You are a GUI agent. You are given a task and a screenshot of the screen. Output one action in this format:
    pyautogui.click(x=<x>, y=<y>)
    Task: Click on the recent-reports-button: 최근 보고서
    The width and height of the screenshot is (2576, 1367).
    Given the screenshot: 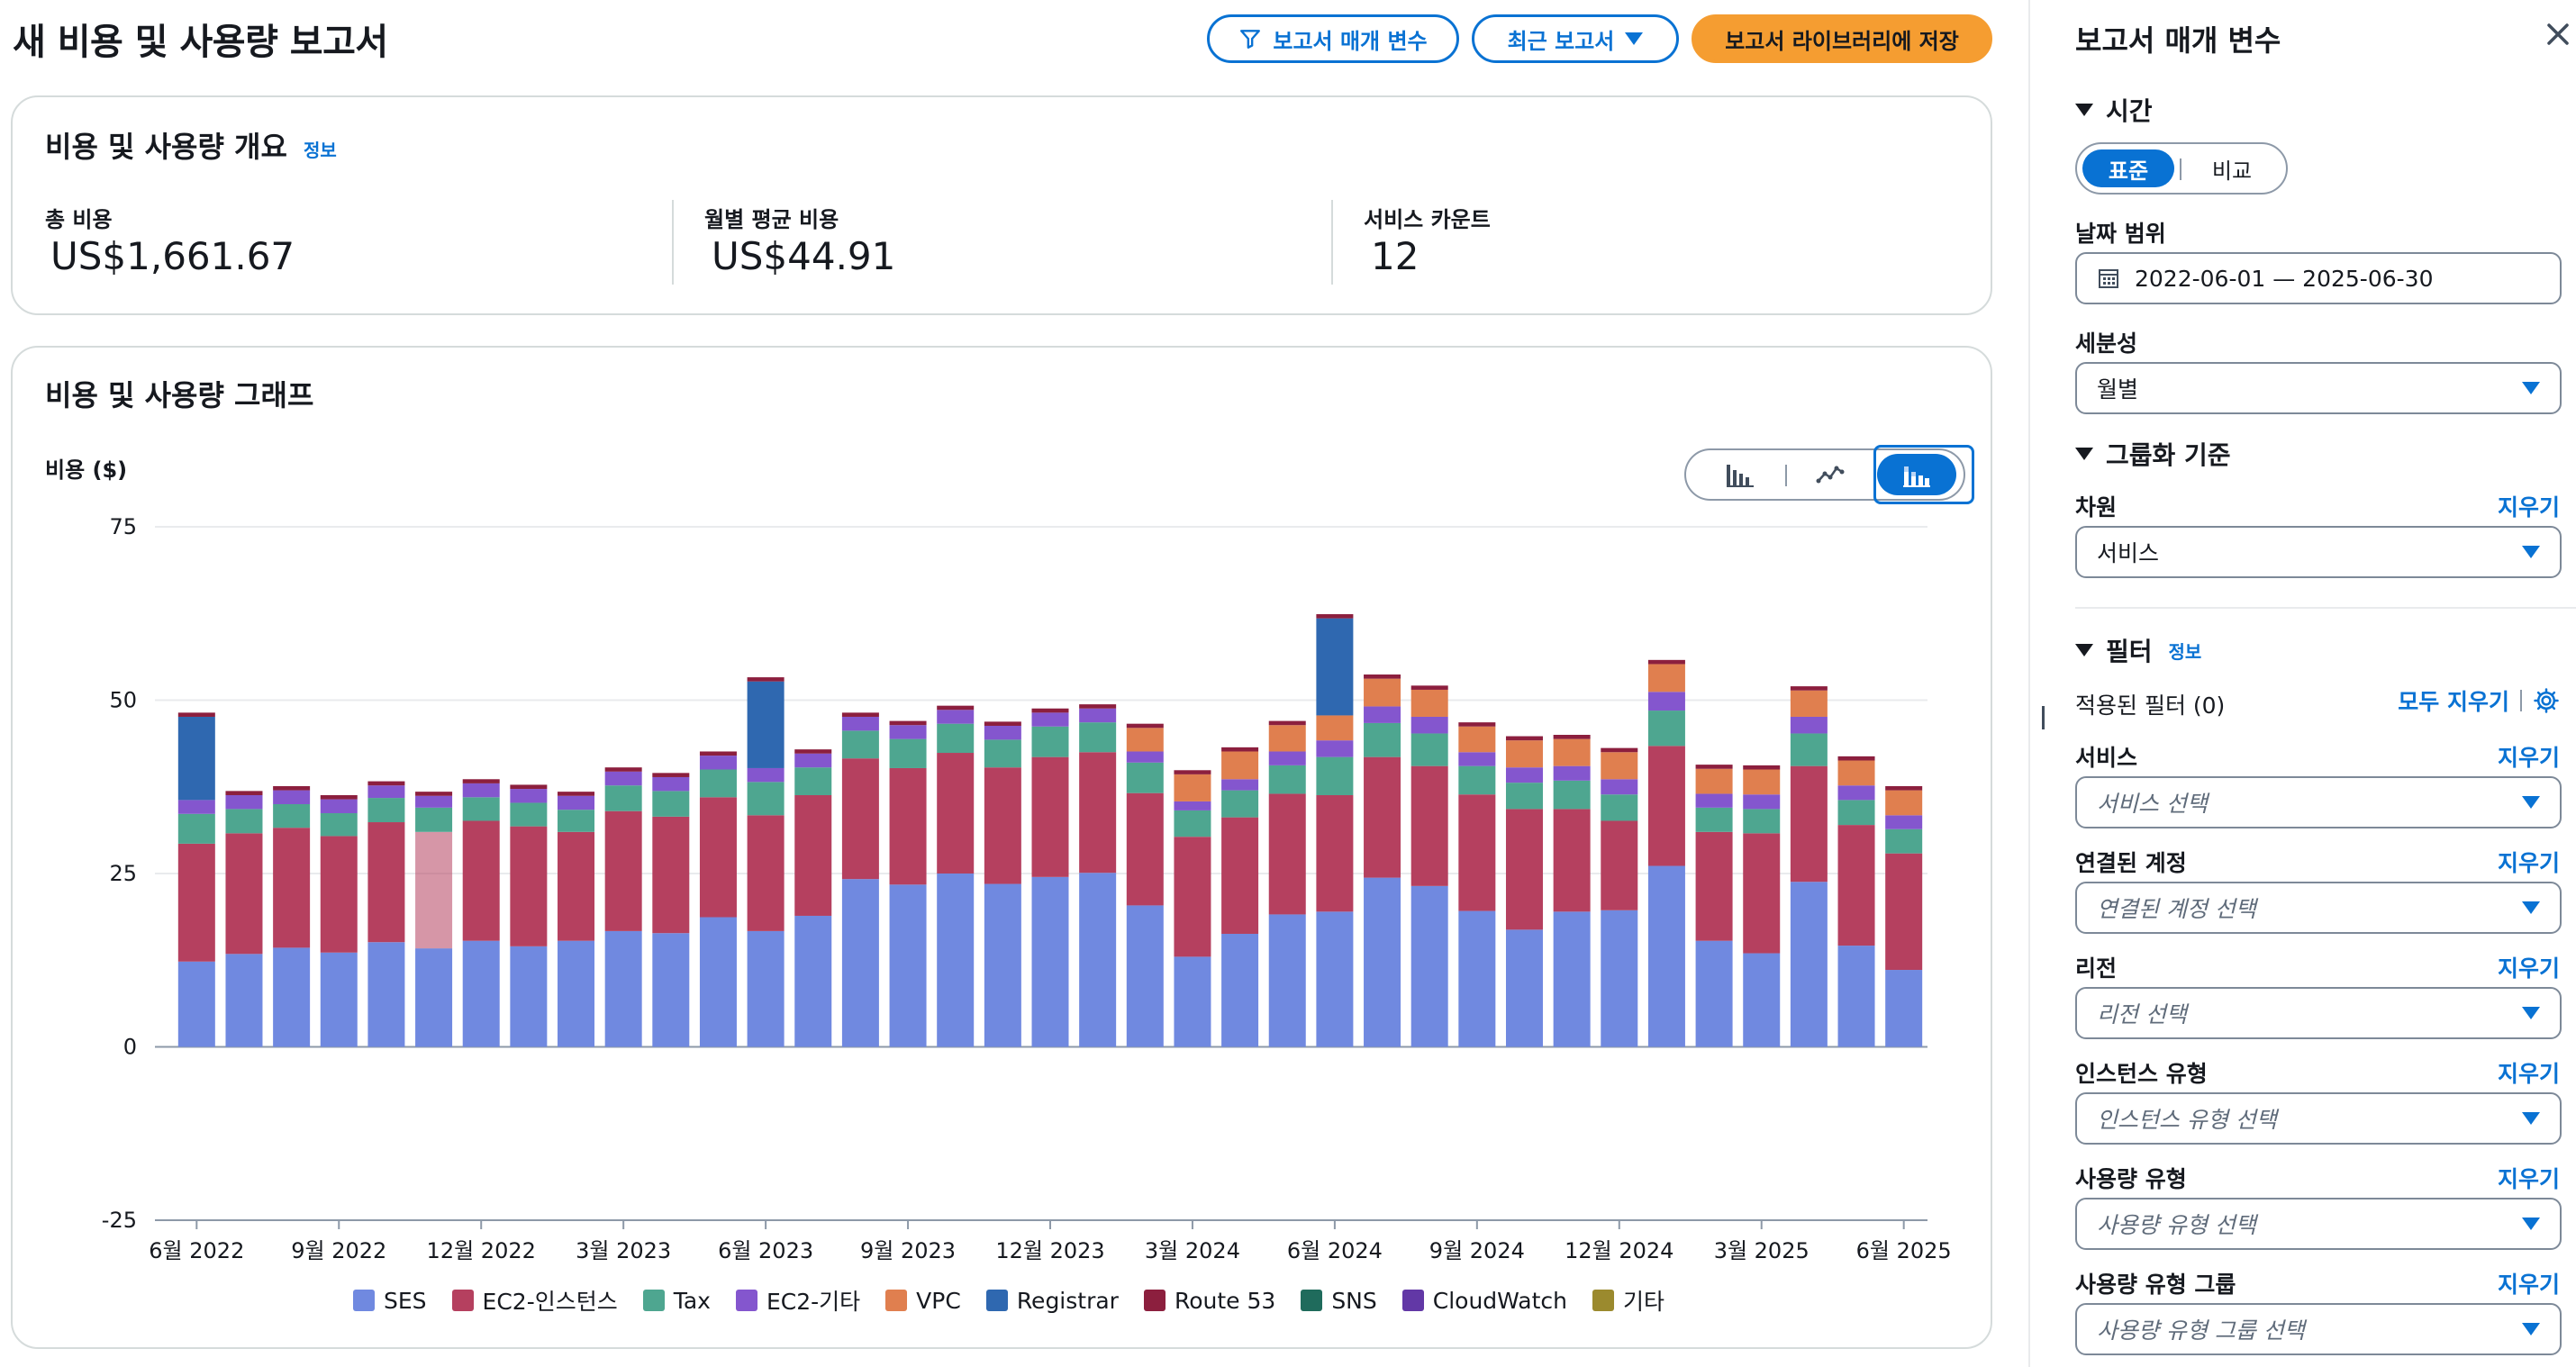 What is the action you would take?
    pyautogui.click(x=1575, y=38)
    